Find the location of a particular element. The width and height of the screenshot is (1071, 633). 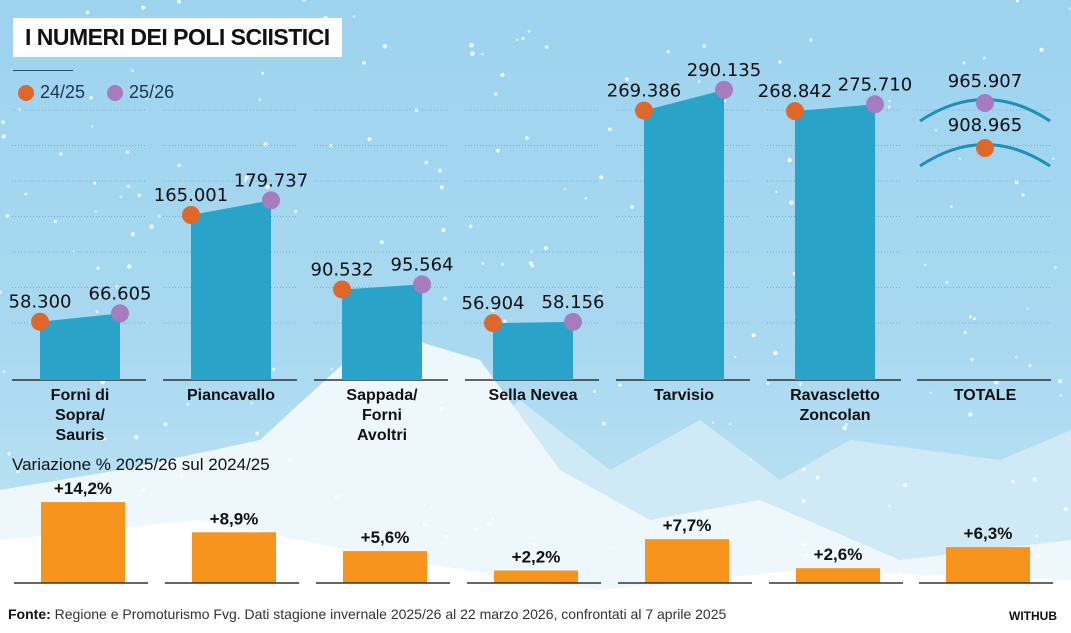

value-label-2425: 58.300 is located at coordinates (40, 302).